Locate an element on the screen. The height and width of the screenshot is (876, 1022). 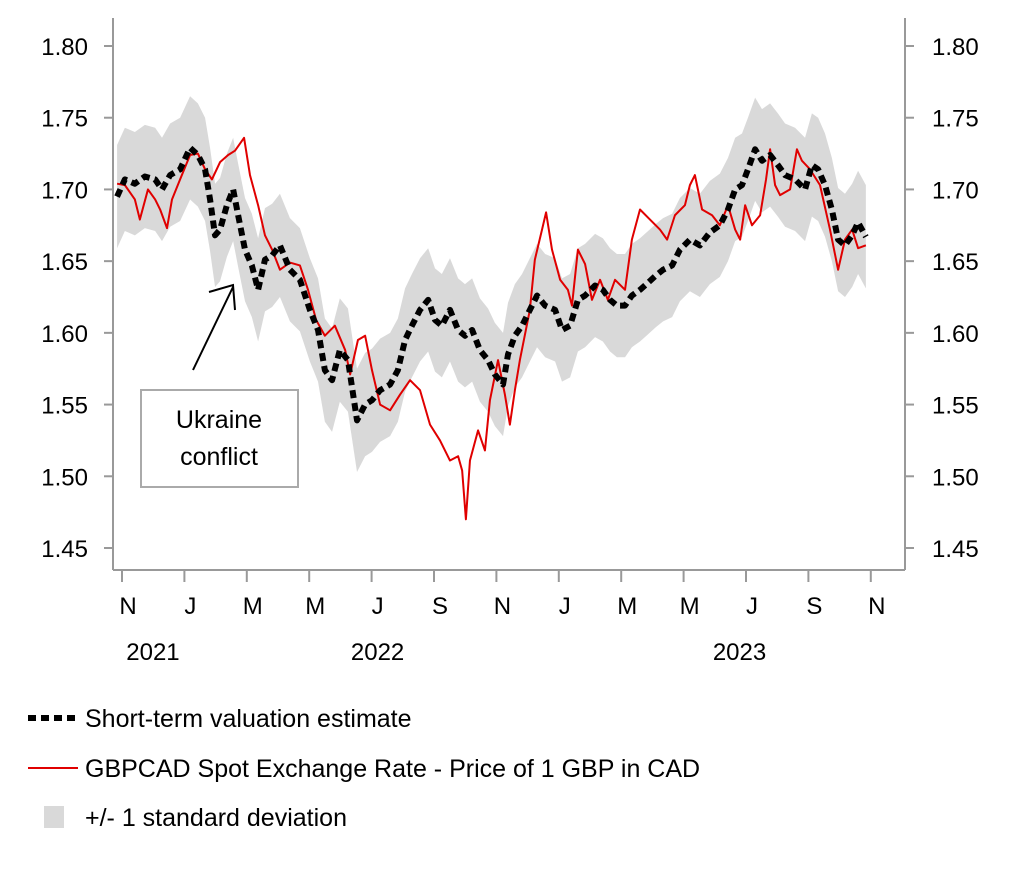
legend-item-band: +/- 1 standard deviation is located at coordinates (195, 818).